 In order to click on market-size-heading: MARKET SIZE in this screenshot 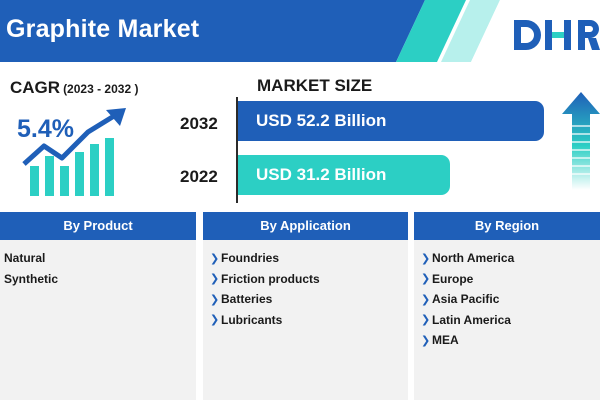, I will do `click(315, 85)`.